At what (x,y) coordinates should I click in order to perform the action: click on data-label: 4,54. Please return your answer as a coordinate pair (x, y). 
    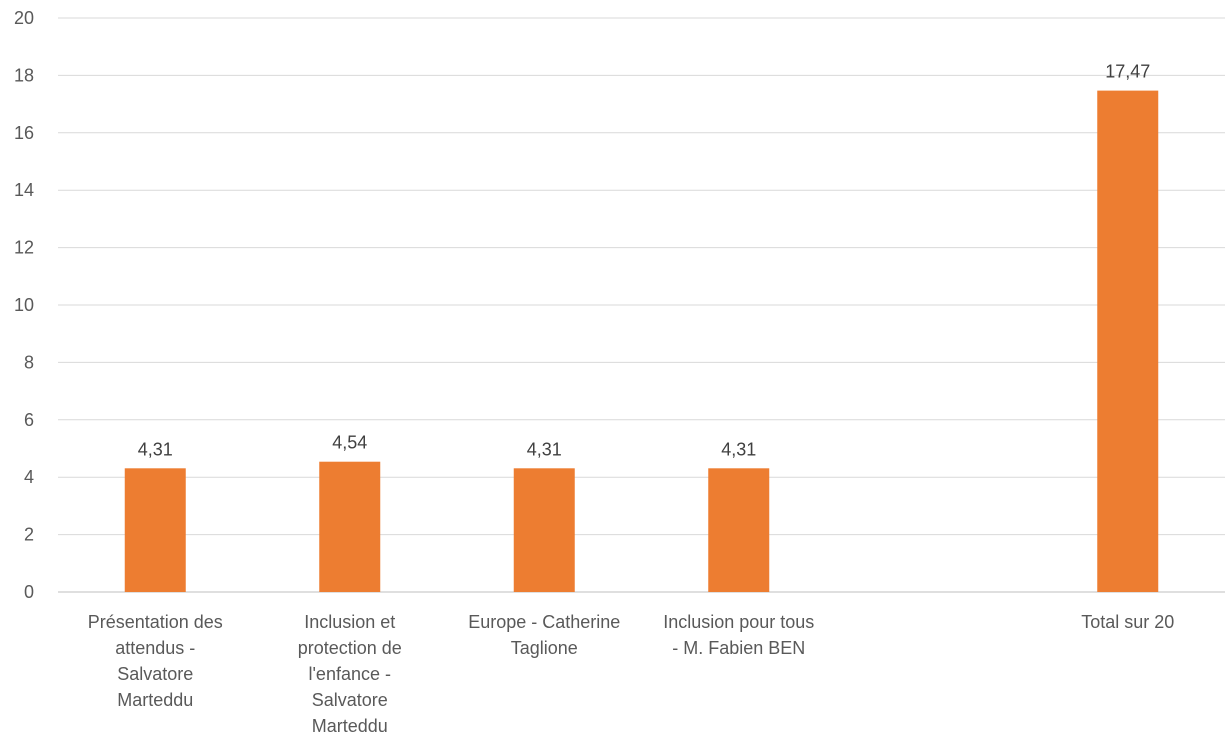
    Looking at the image, I should click on (349, 443).